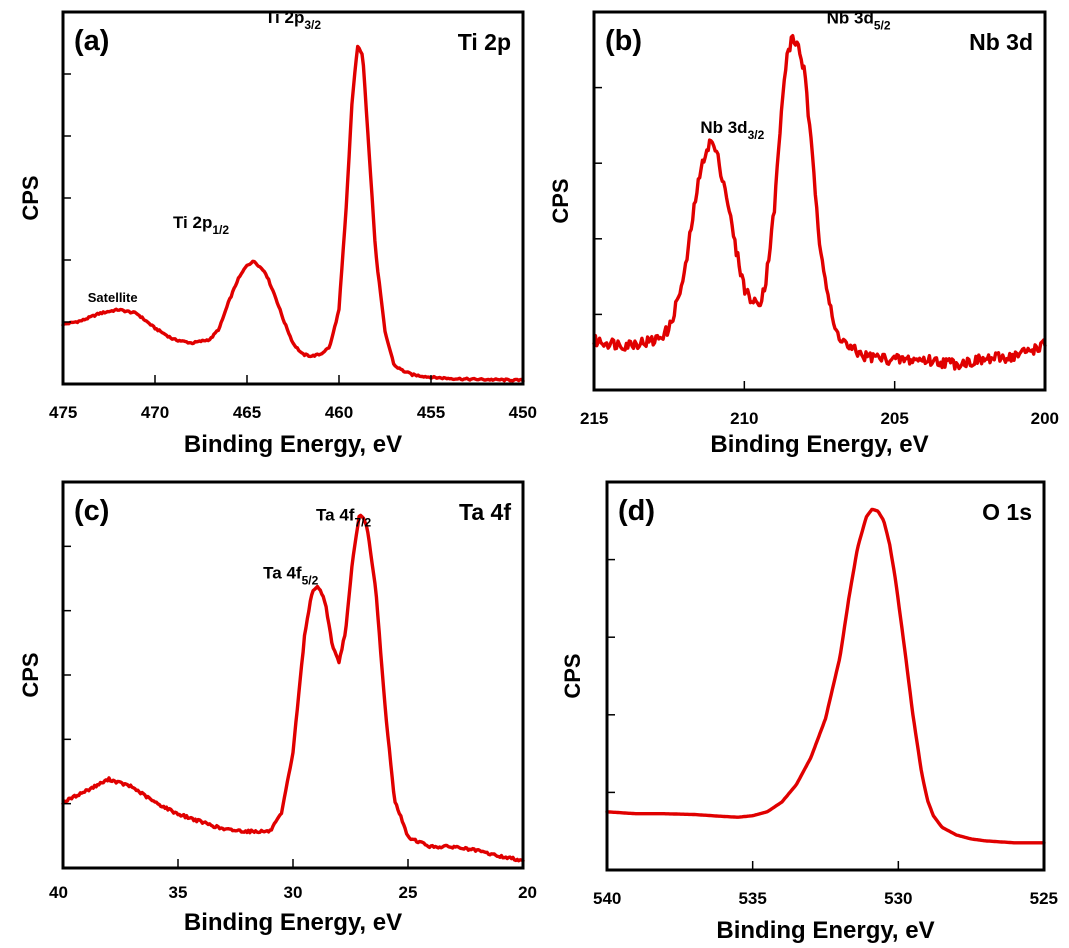 Image resolution: width=1069 pixels, height=948 pixels. What do you see at coordinates (1045, 418) in the screenshot?
I see `x-tick-label: 200` at bounding box center [1045, 418].